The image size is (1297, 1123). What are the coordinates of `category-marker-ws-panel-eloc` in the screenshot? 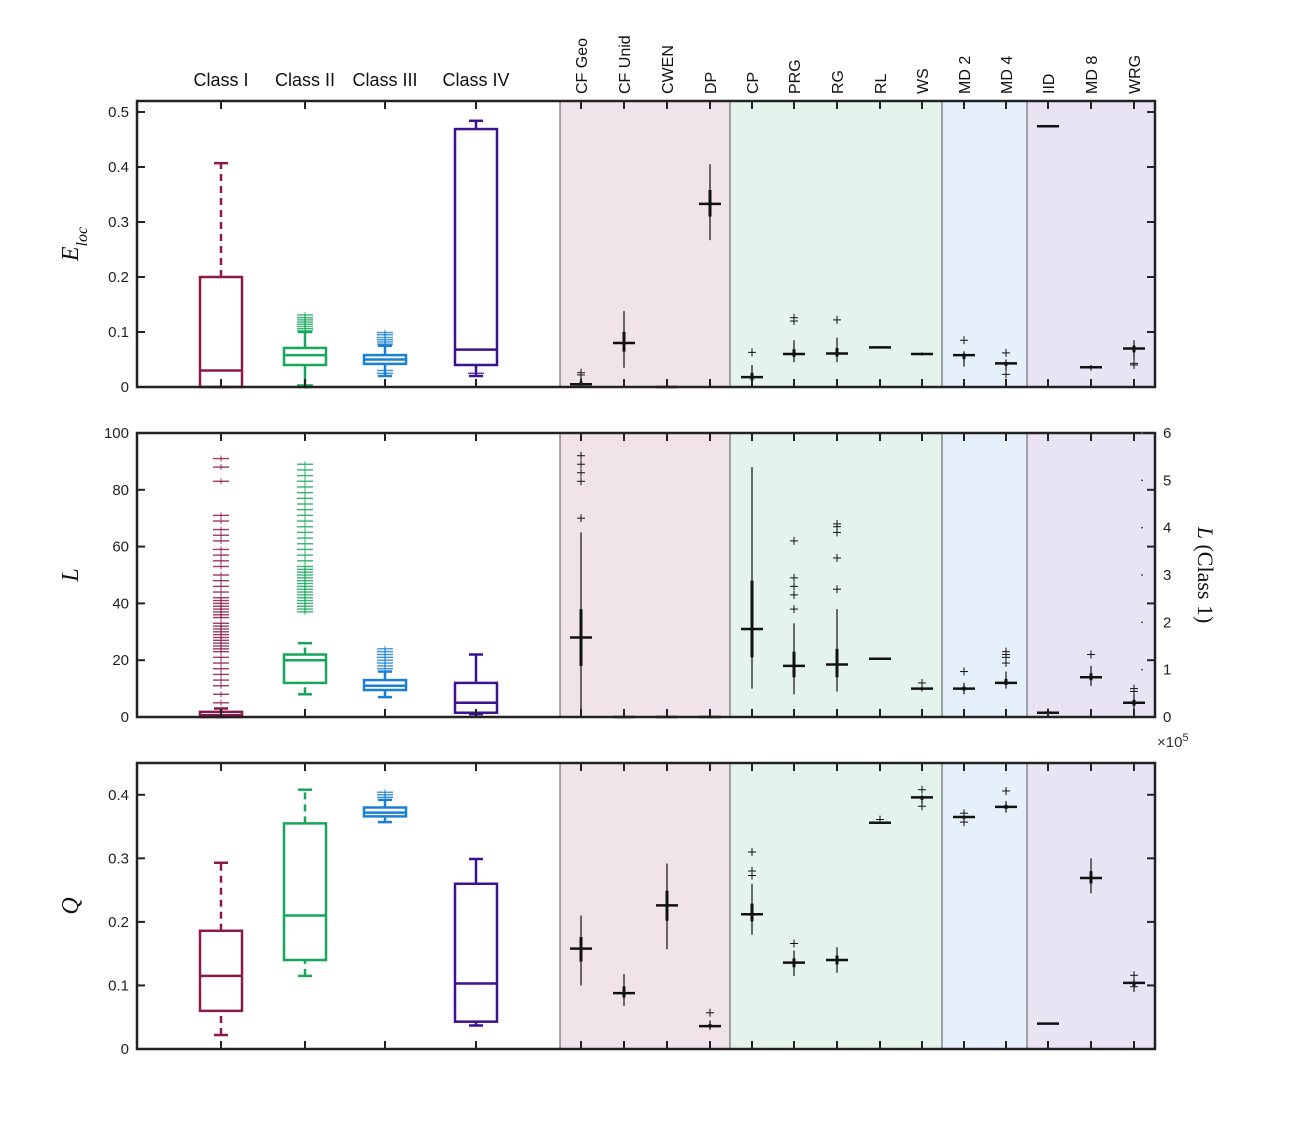 It's located at (922, 354).